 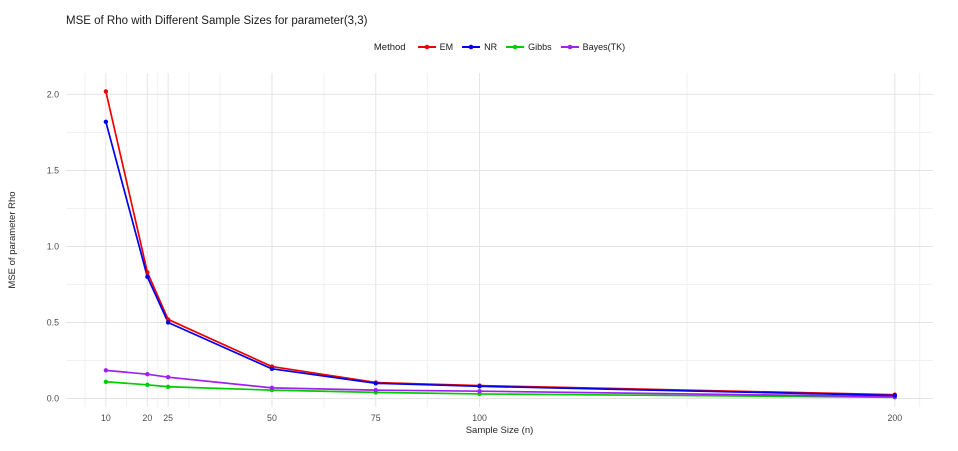 I want to click on legend-item-Bayes(TK): Bayes(TK), so click(x=593, y=47).